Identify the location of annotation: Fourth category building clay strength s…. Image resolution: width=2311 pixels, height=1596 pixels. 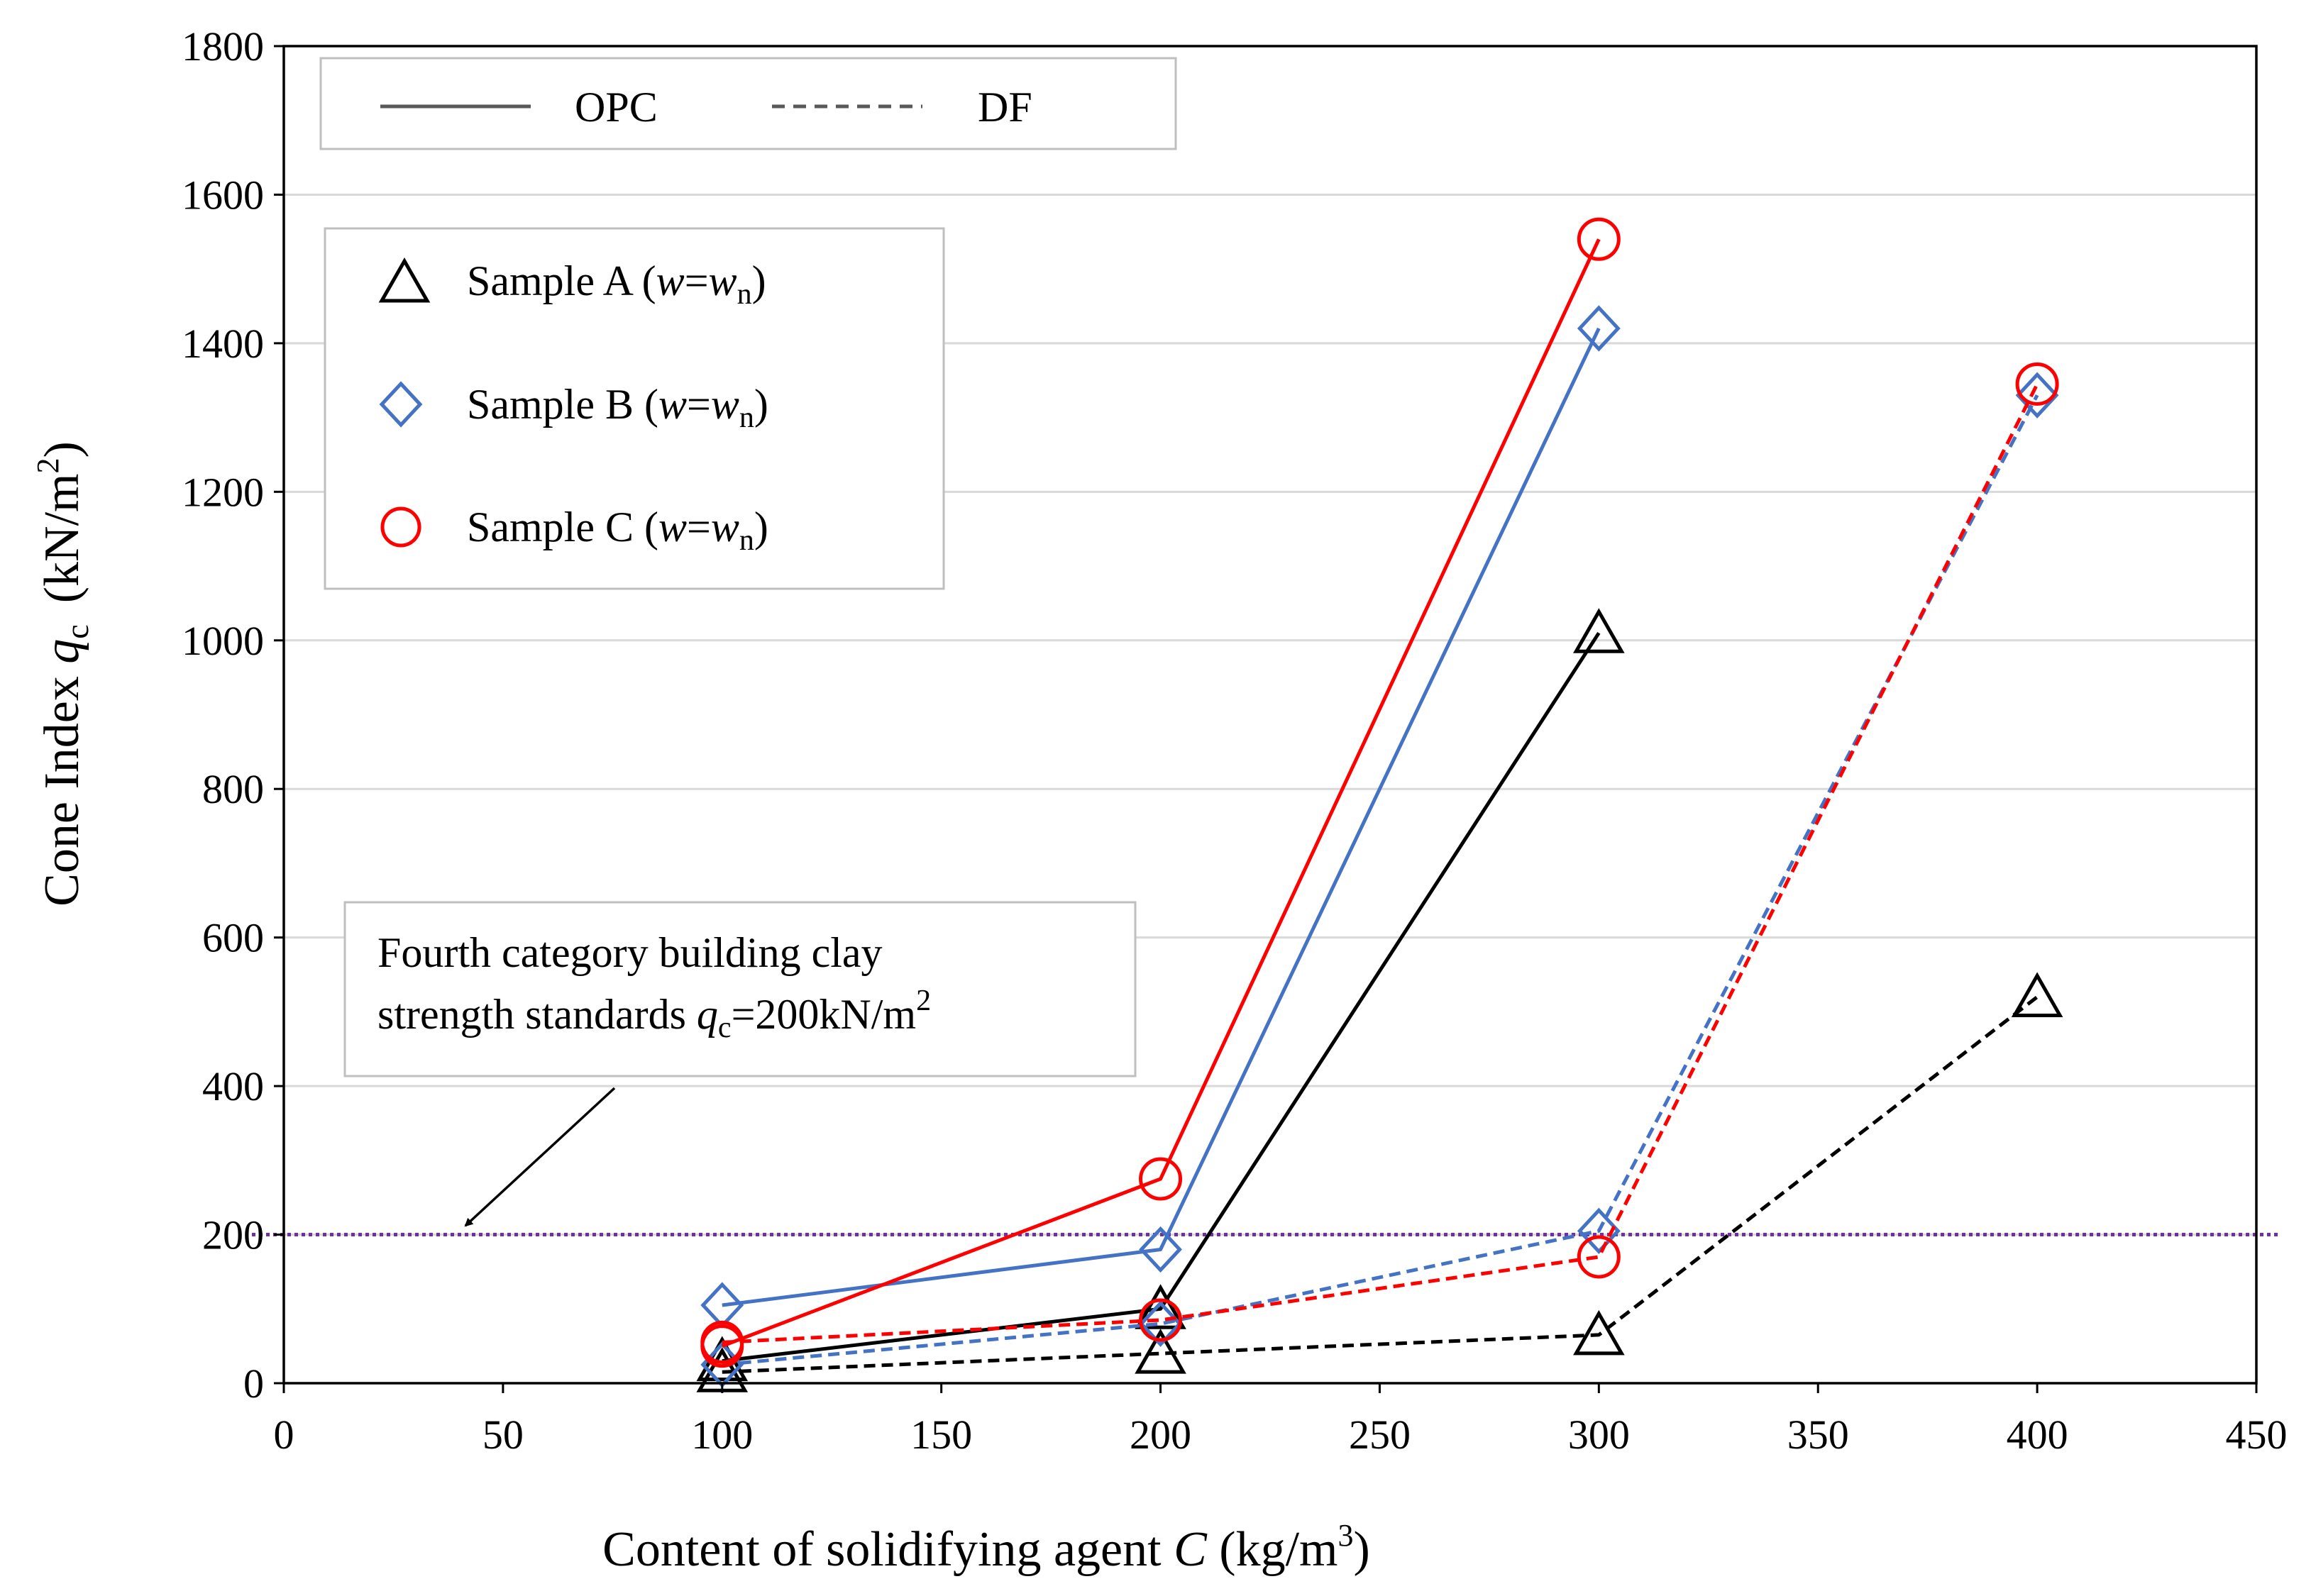
(740, 1064).